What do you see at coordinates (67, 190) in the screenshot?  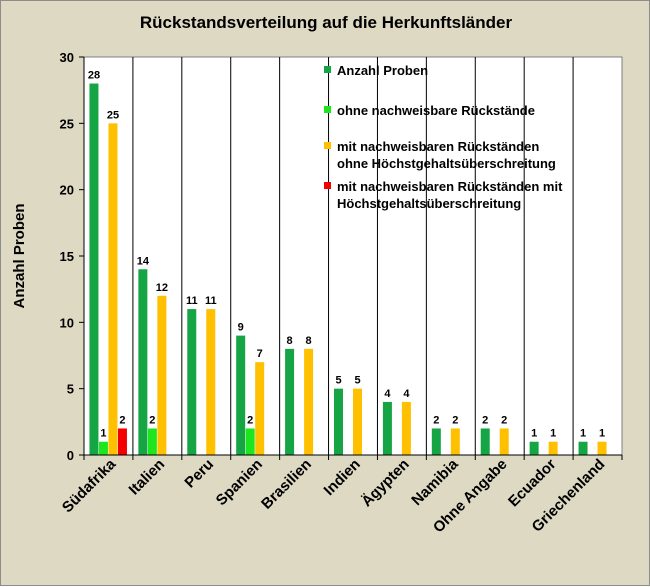 I see `y-tick-label: 20` at bounding box center [67, 190].